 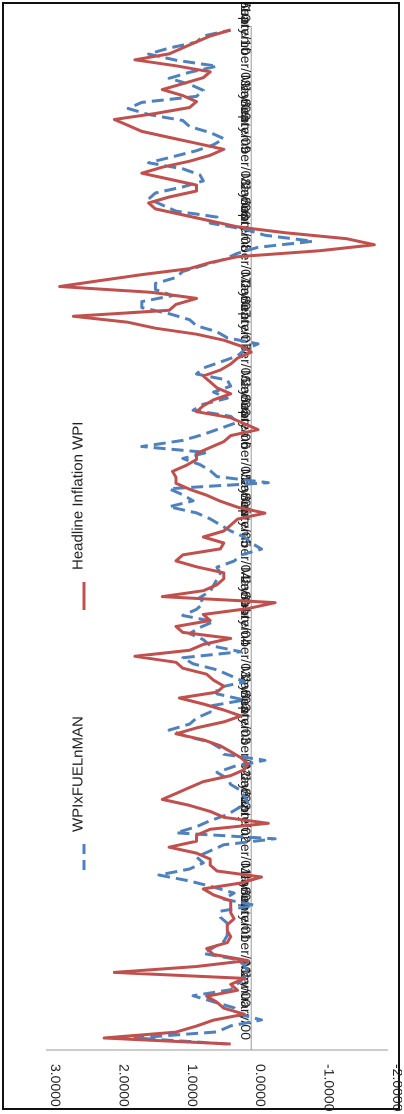 I want to click on date-tick-label: May/02, so click(x=246, y=787).